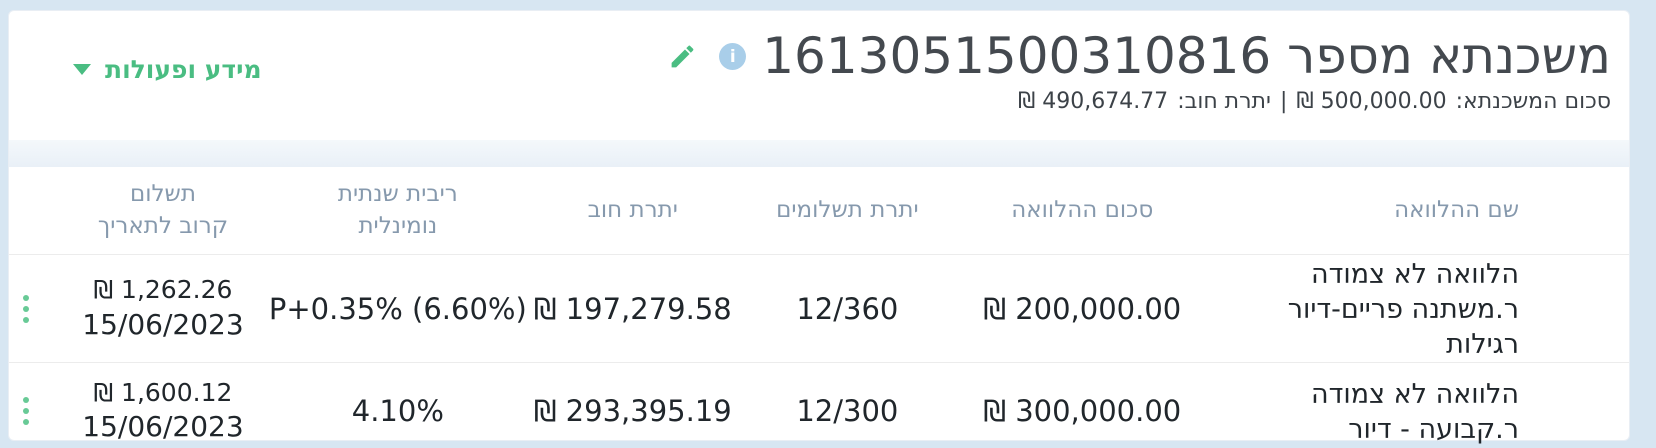  I want to click on cell-payments-left: 12/360, so click(847, 308).